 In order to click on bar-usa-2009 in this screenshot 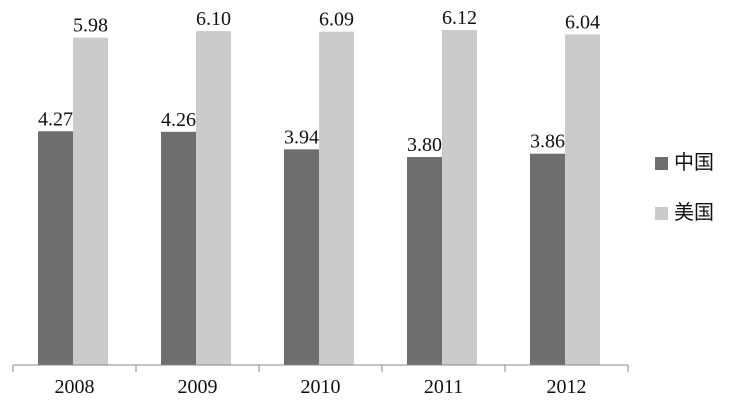, I will do `click(213, 198)`.